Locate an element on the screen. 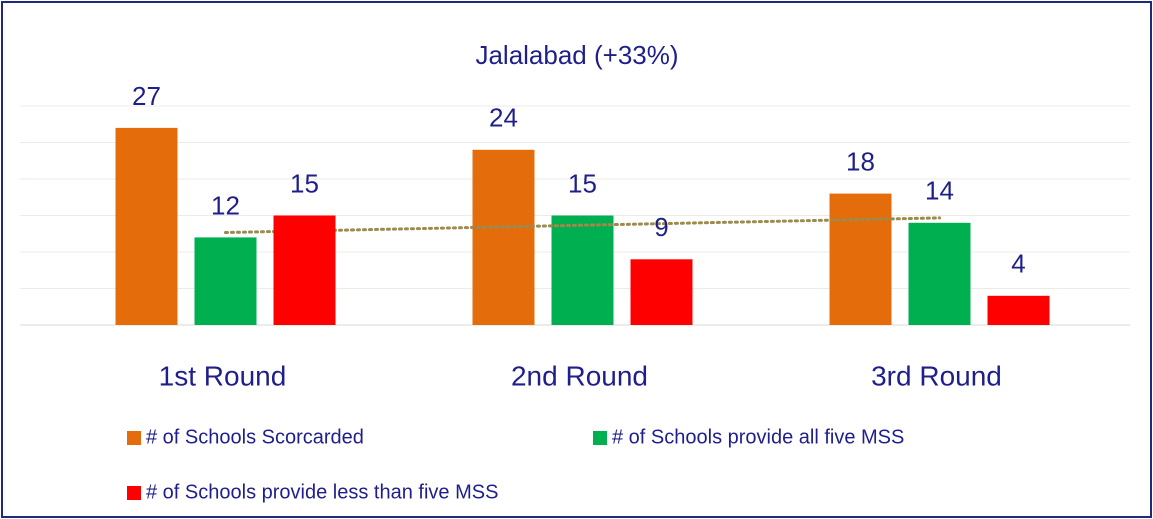 The height and width of the screenshot is (519, 1153). legend-label: # of Schools provide all five MSS is located at coordinates (758, 437).